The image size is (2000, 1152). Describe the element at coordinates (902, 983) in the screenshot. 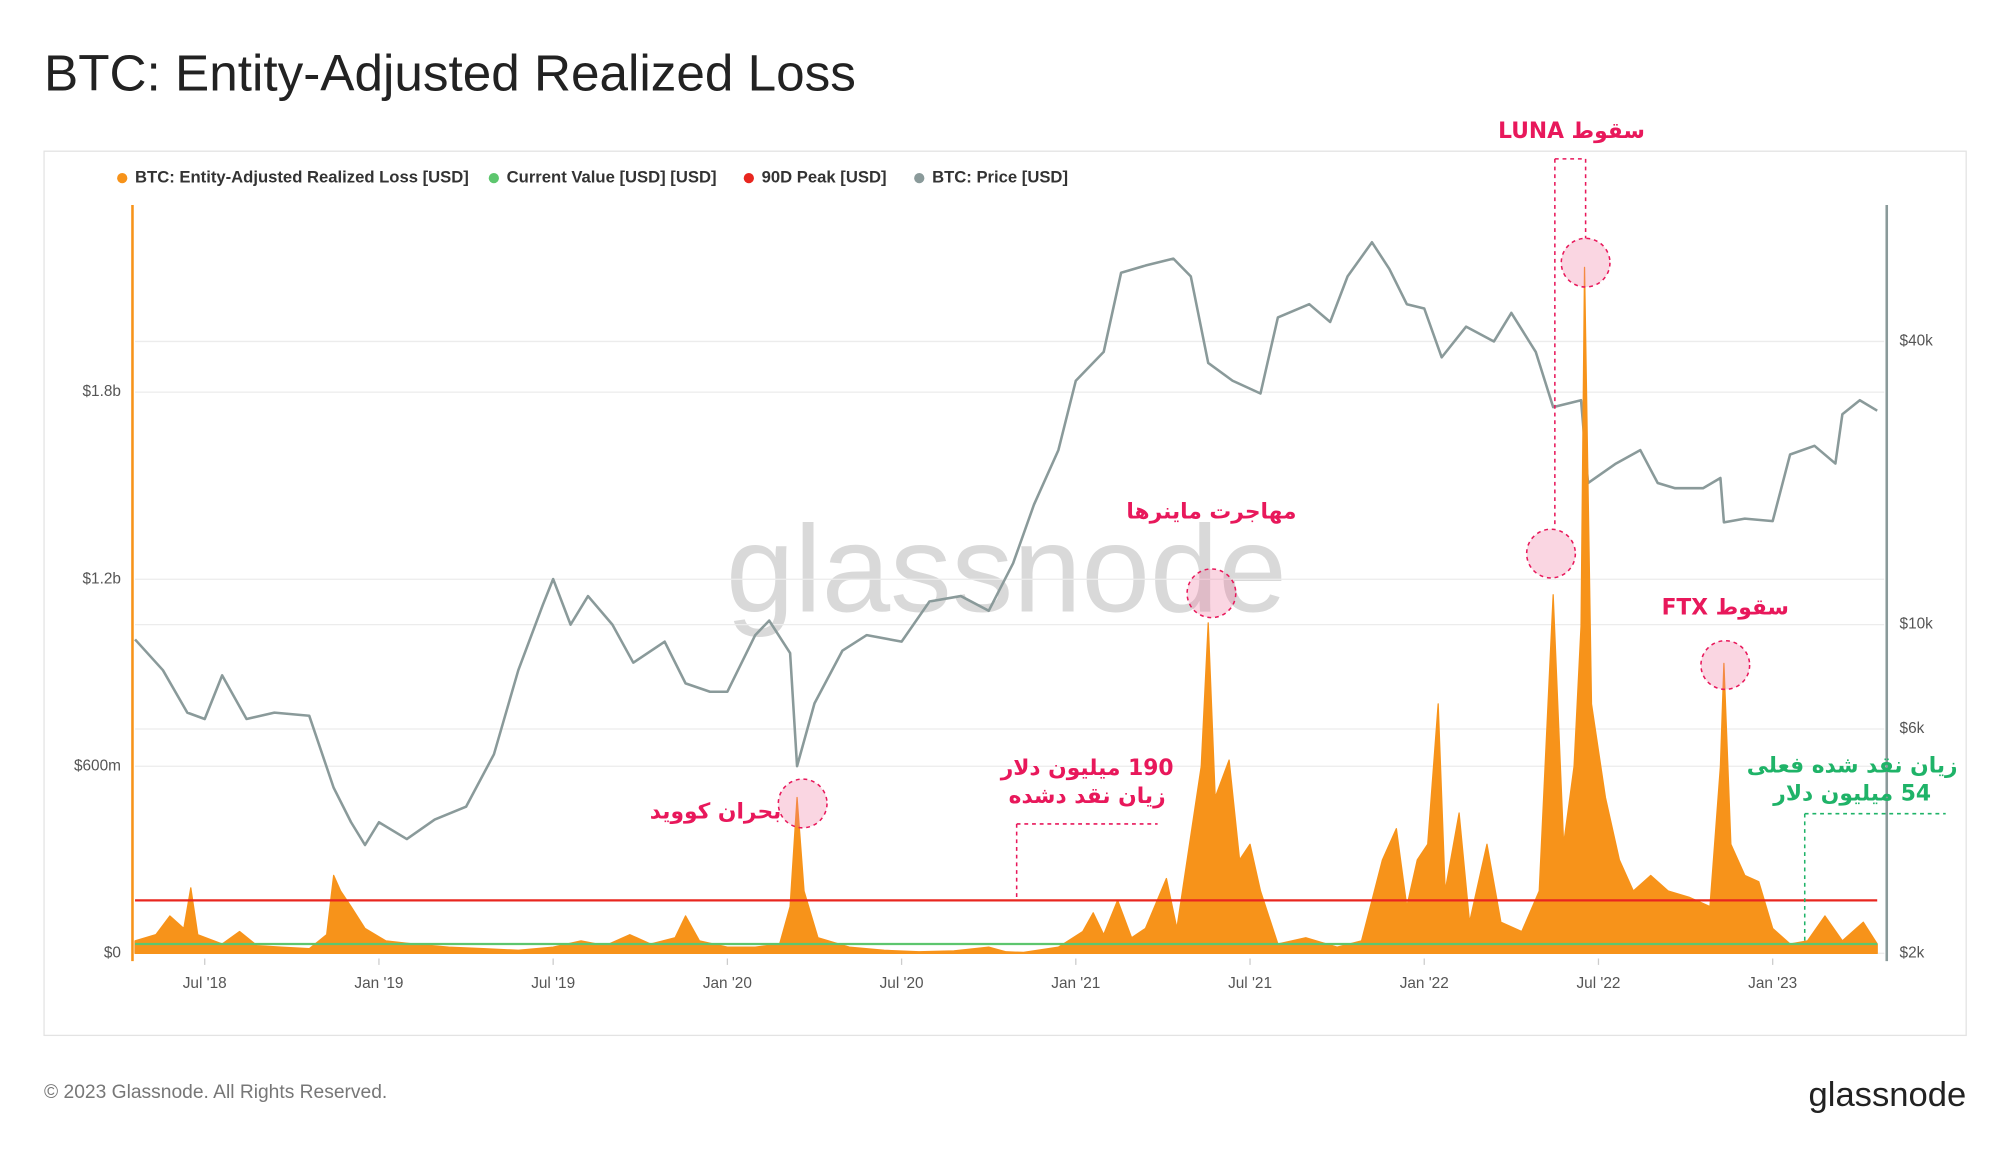

I see `x-tick-label: Jul '20` at that location.